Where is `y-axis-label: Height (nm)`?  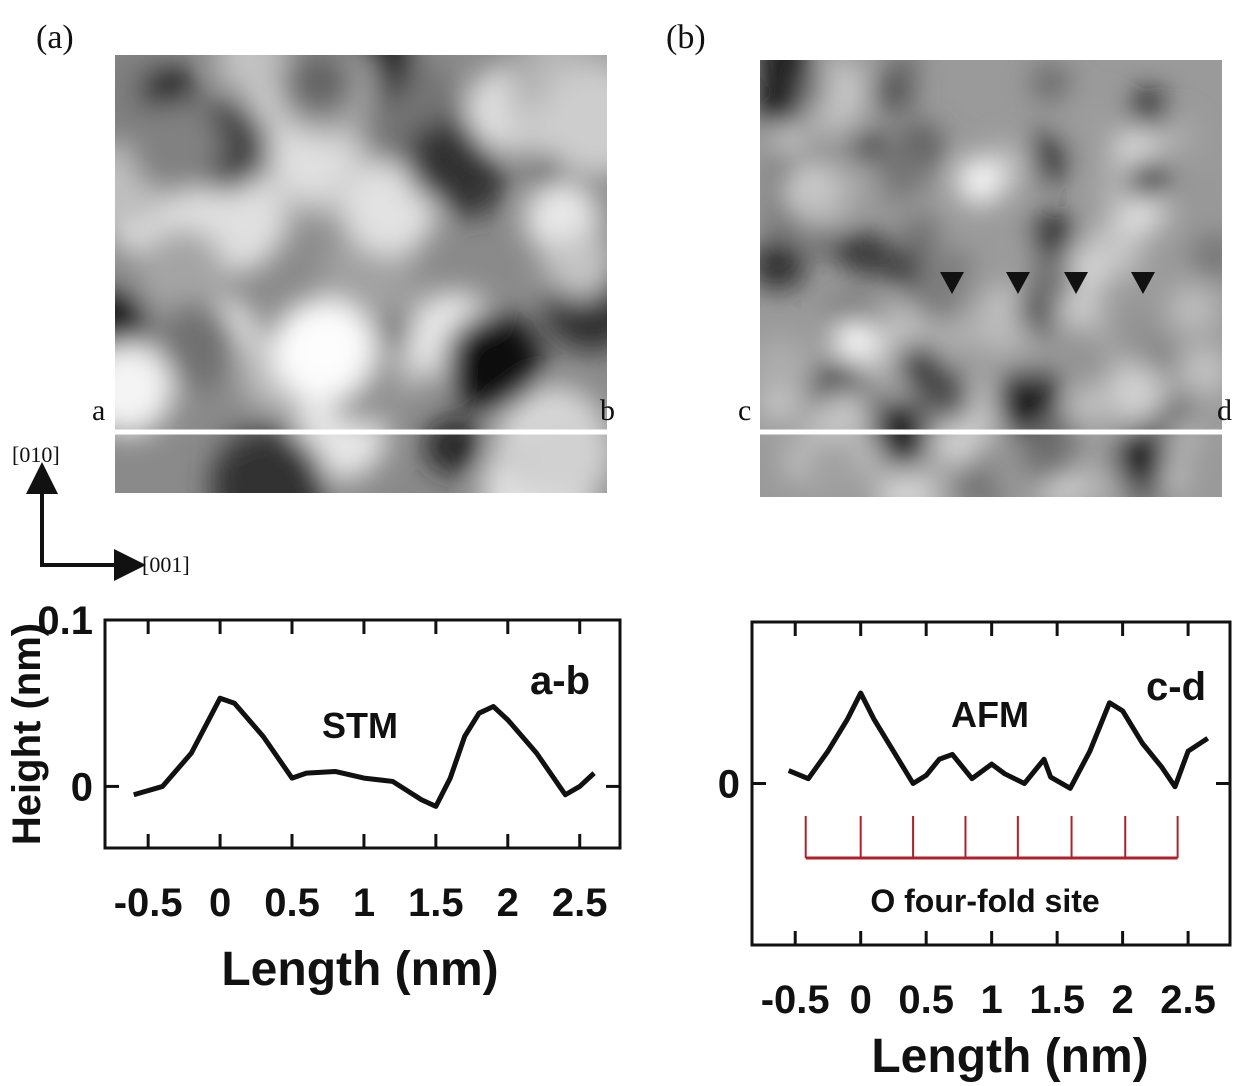
y-axis-label: Height (nm) is located at coordinates (27, 734).